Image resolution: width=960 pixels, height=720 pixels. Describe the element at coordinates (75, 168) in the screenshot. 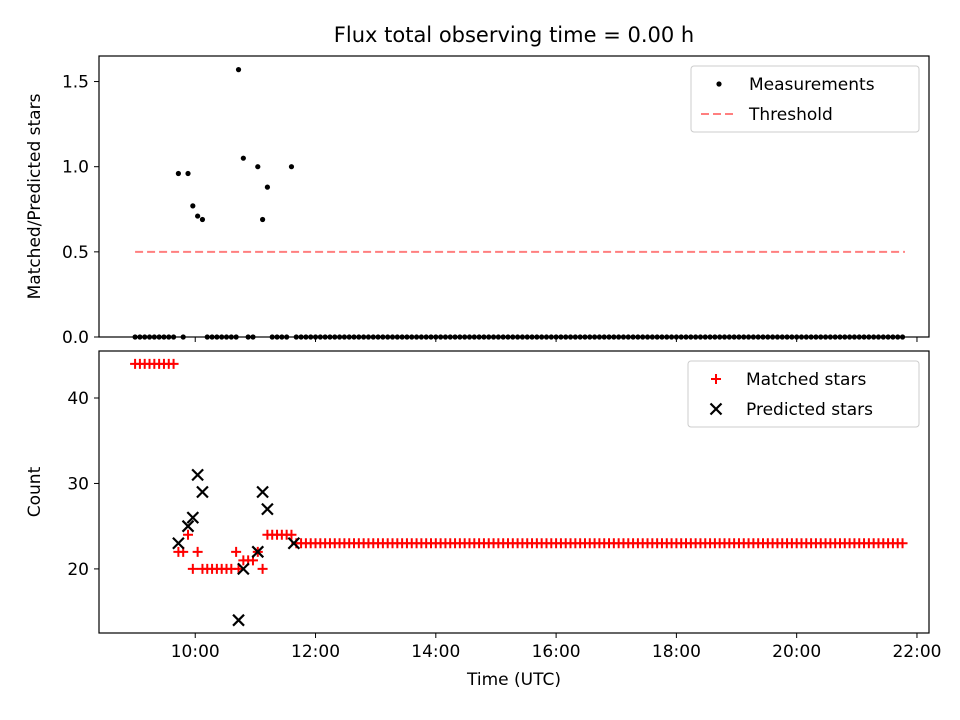

I see `y-tick-label: 1.0` at that location.